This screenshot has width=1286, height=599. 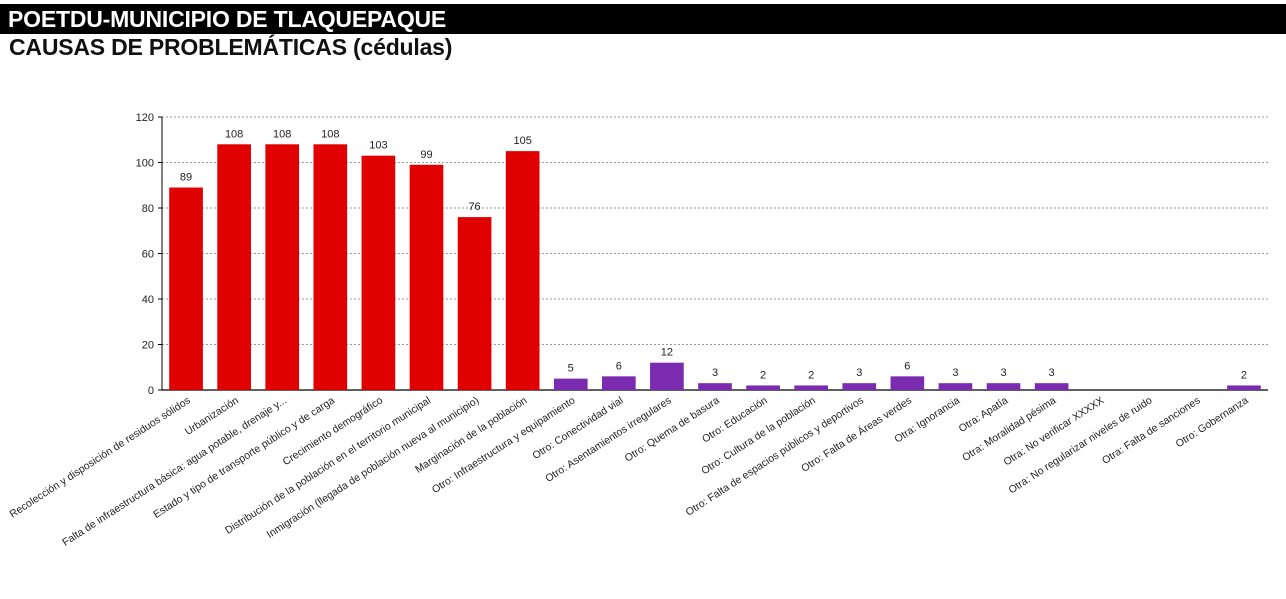 I want to click on data-label: 103, so click(x=378, y=146).